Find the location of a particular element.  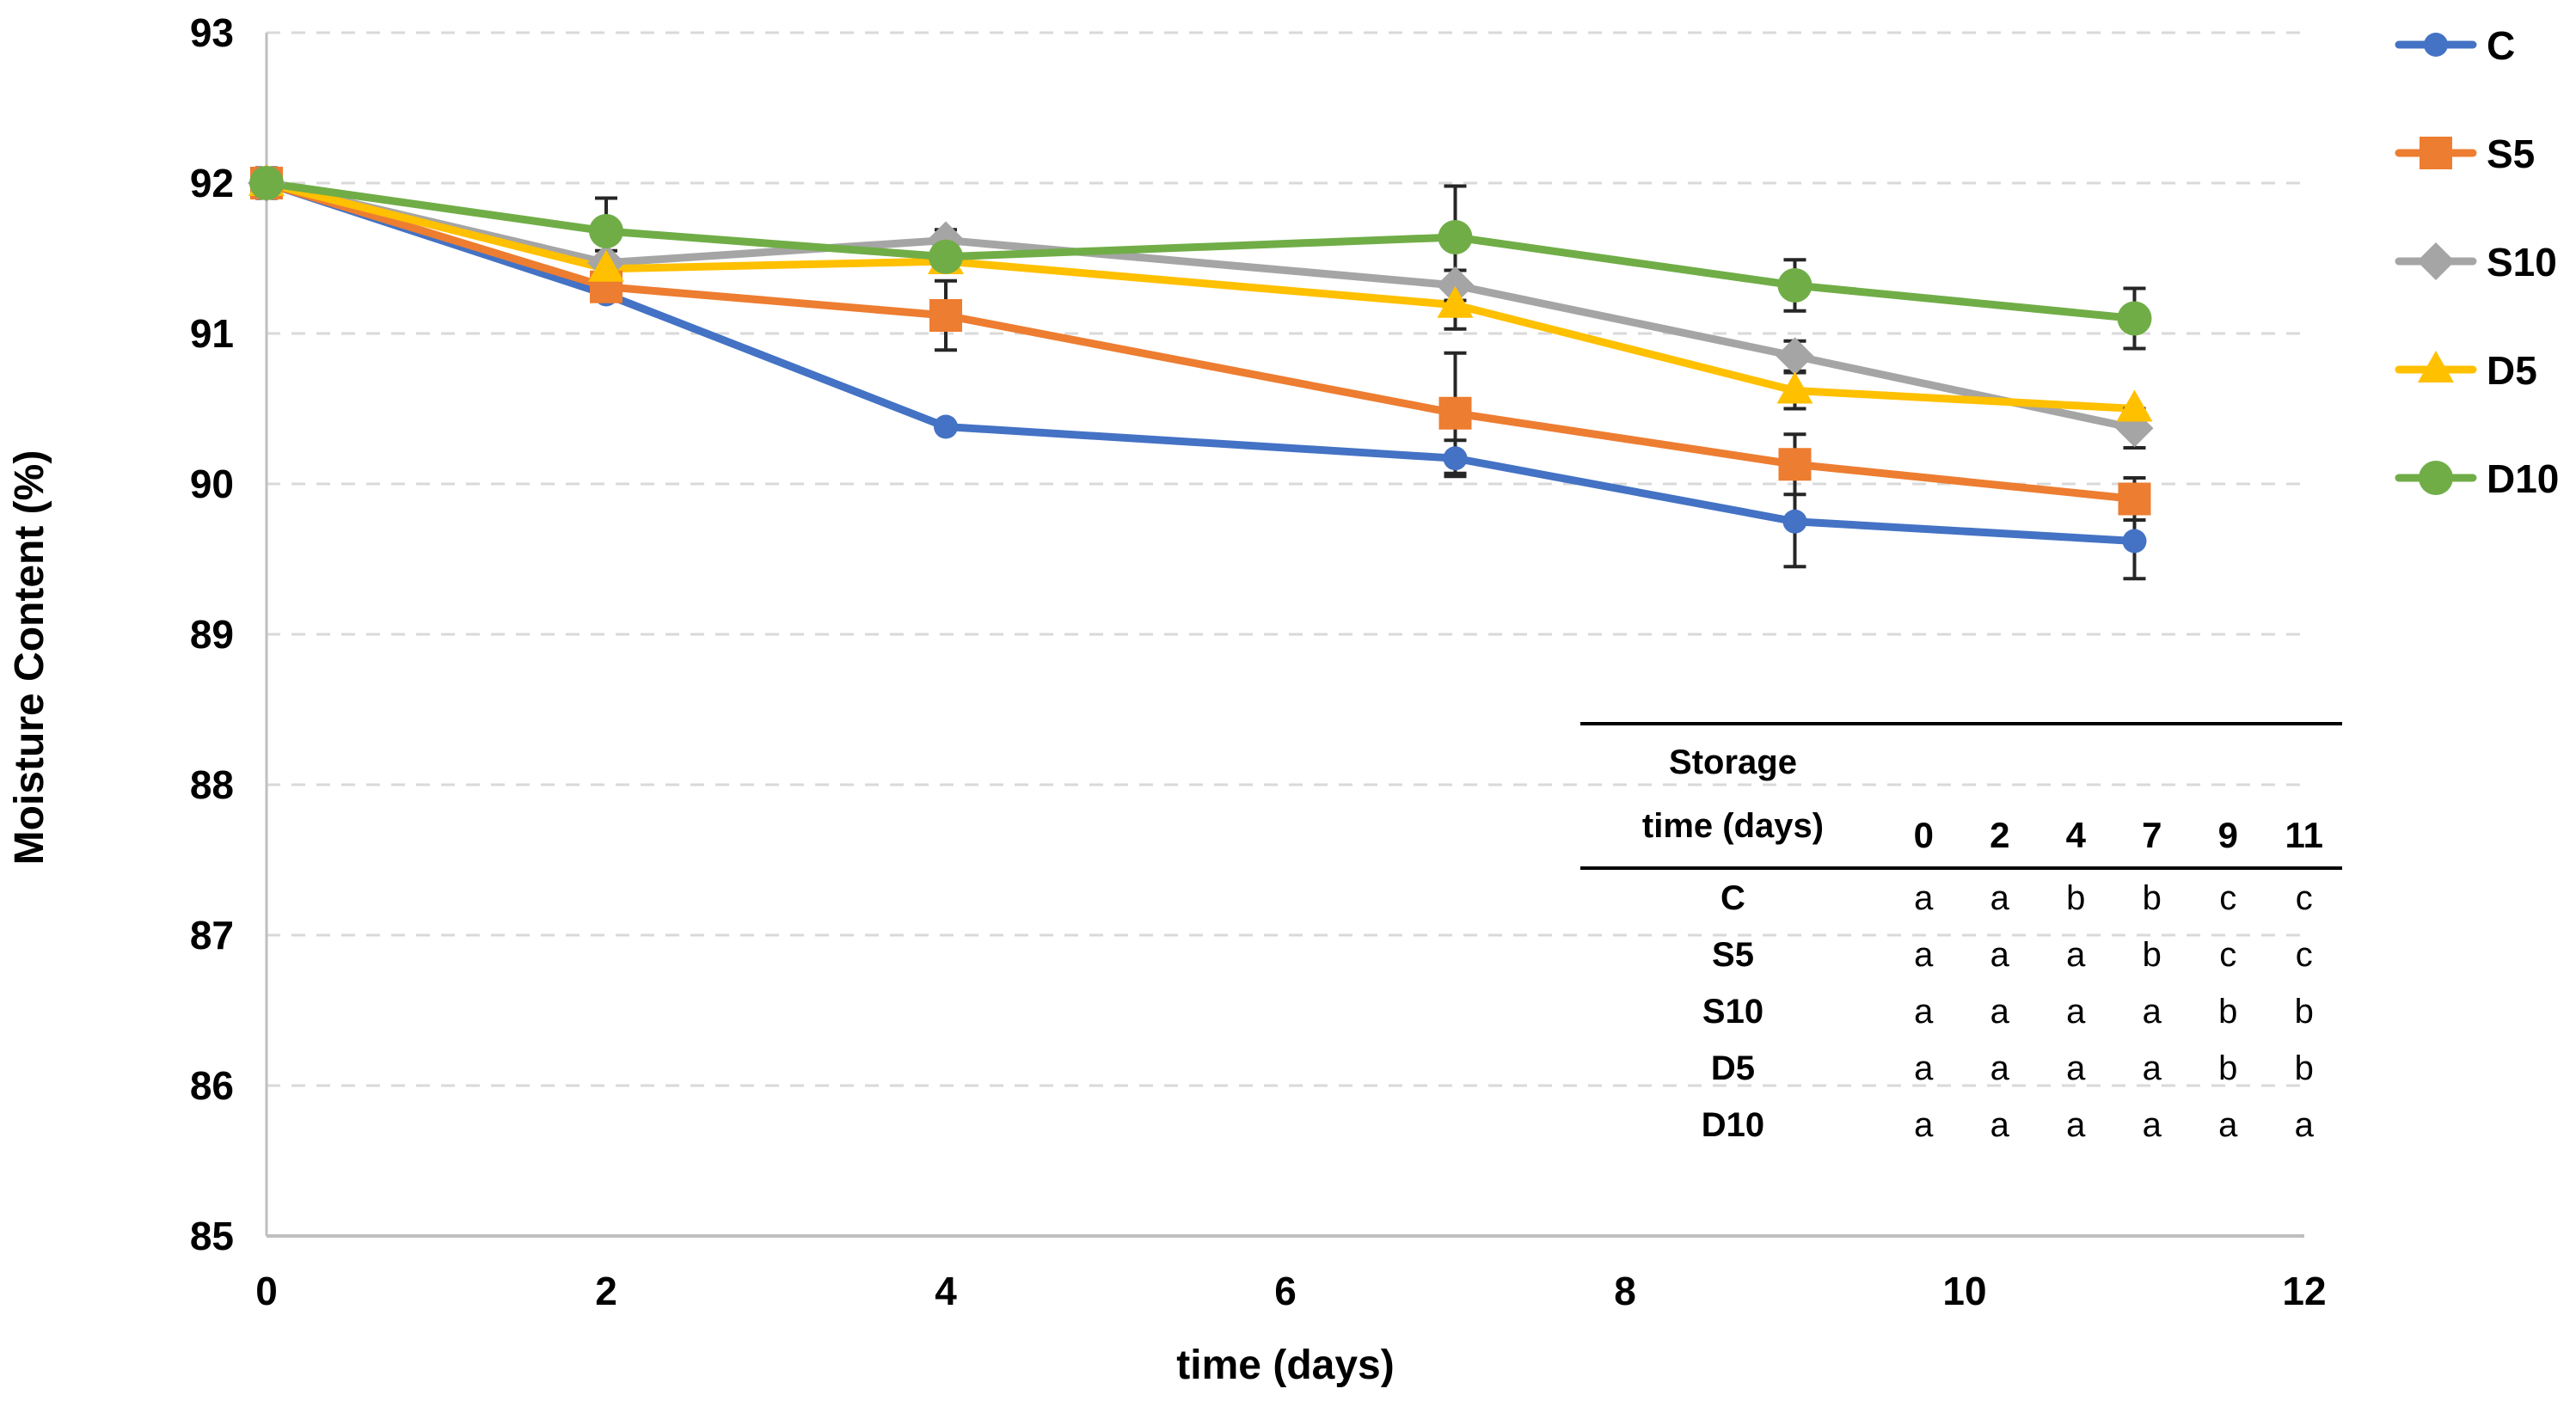

table-row-label-C: C is located at coordinates (1733, 897).